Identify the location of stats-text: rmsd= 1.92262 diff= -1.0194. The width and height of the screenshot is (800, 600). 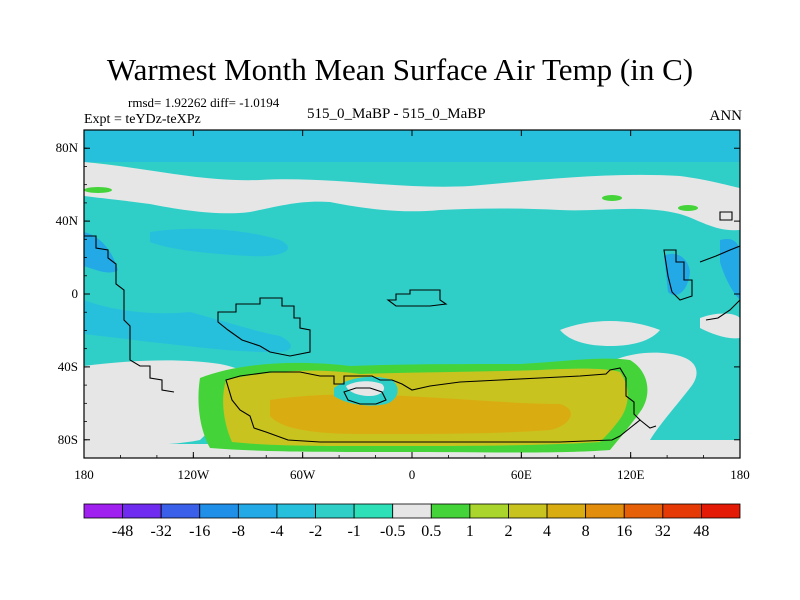
(204, 102).